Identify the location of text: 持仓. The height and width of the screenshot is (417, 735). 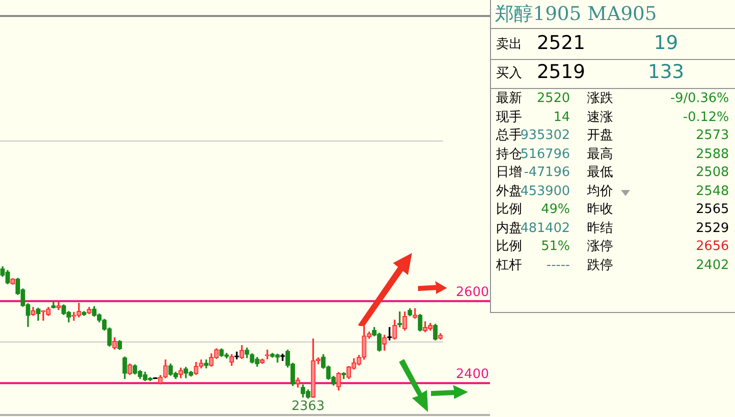
(509, 155).